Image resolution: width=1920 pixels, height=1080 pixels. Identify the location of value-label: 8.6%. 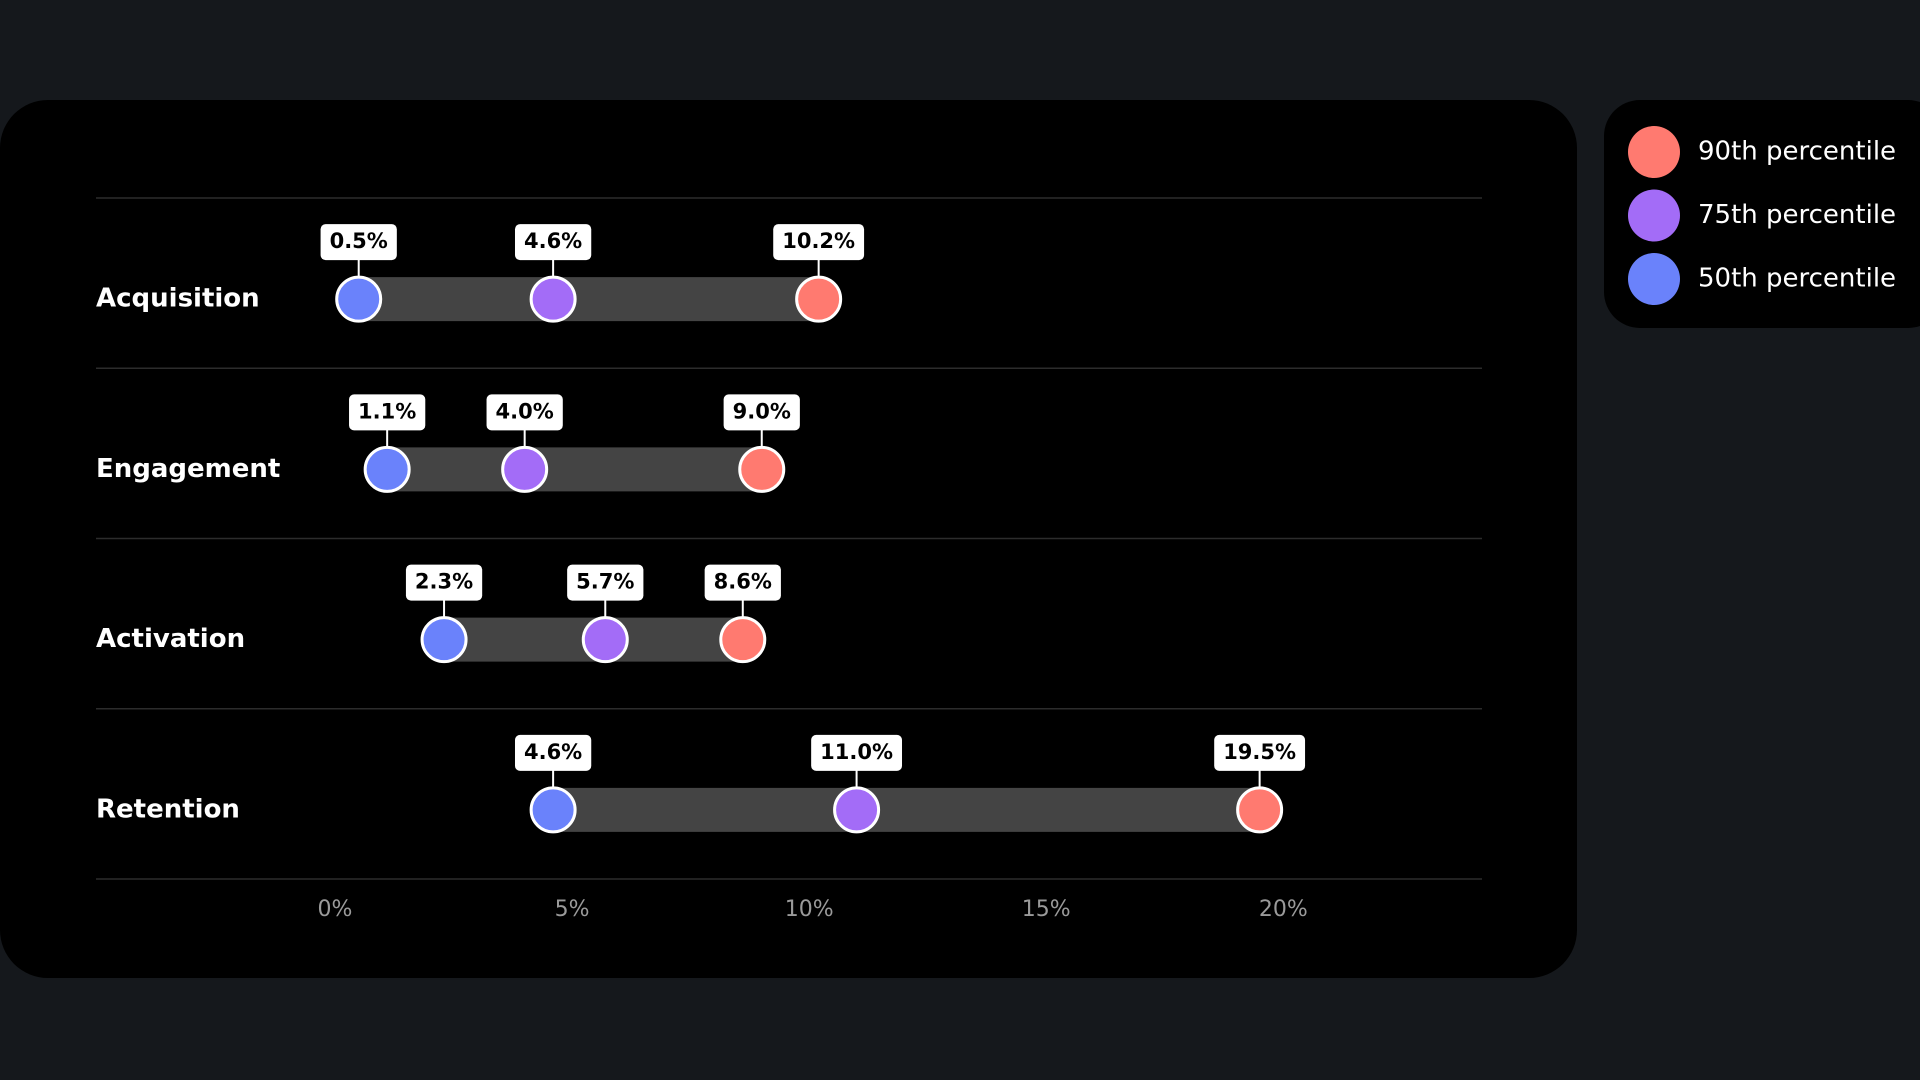
(742, 582).